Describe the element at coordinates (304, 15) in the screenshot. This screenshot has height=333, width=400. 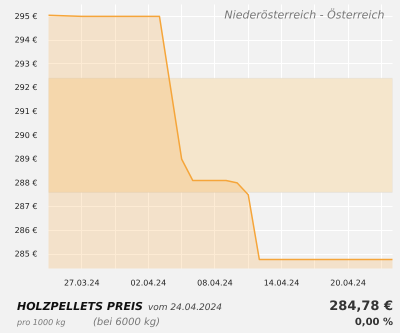
I see `chart-title: Niederösterreich - Österreich` at that location.